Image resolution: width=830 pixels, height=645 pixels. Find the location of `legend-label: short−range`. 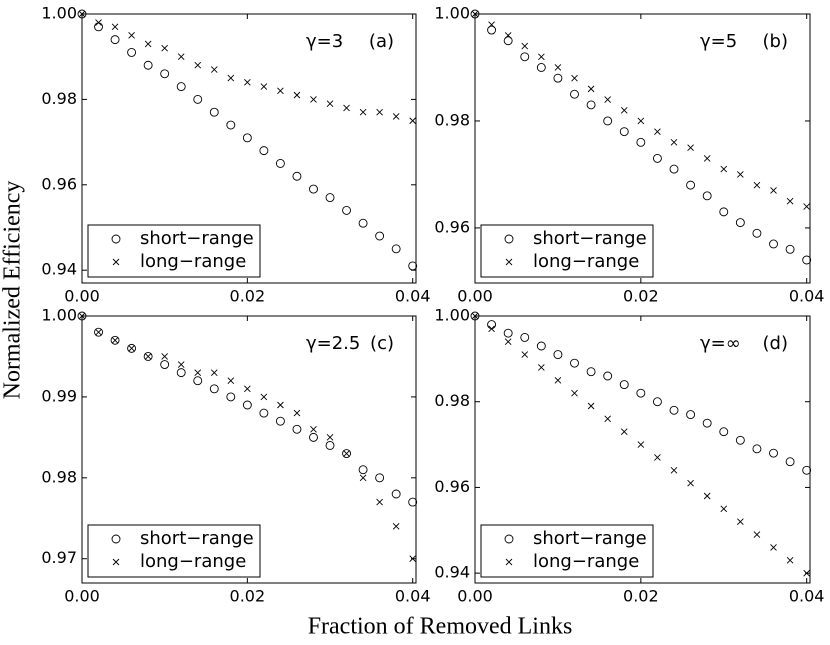

legend-label: short−range is located at coordinates (197, 538).